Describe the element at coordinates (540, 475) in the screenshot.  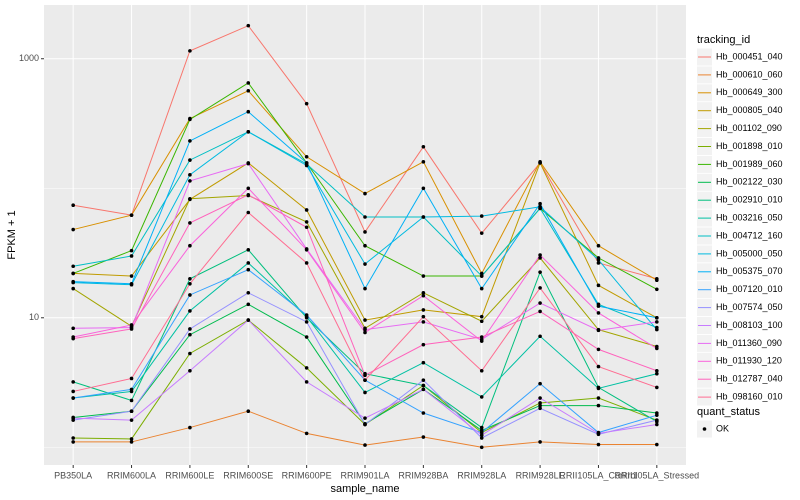
I see `x-tick-label: RRIM928LE` at that location.